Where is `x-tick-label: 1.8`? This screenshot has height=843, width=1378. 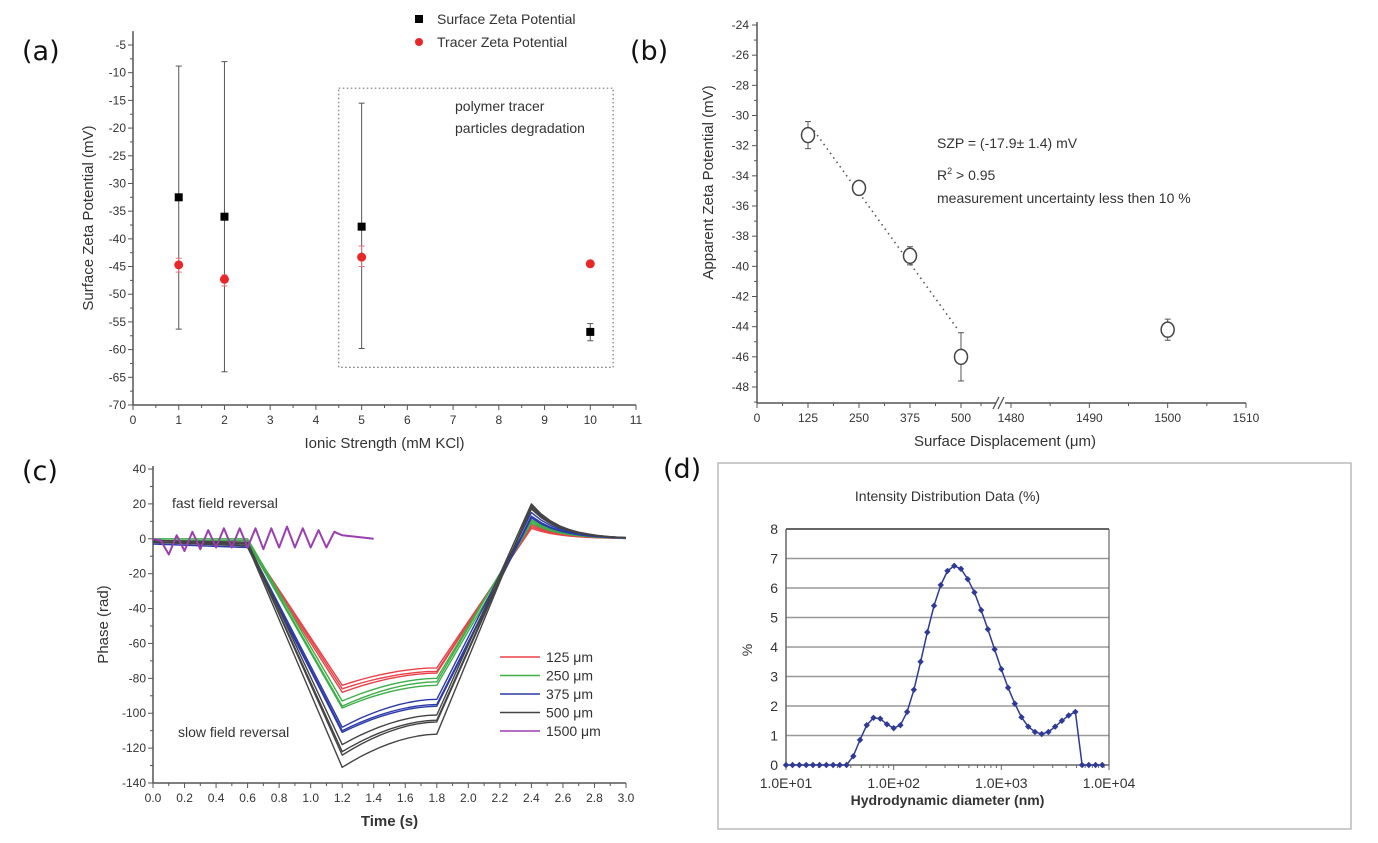 x-tick-label: 1.8 is located at coordinates (436, 798).